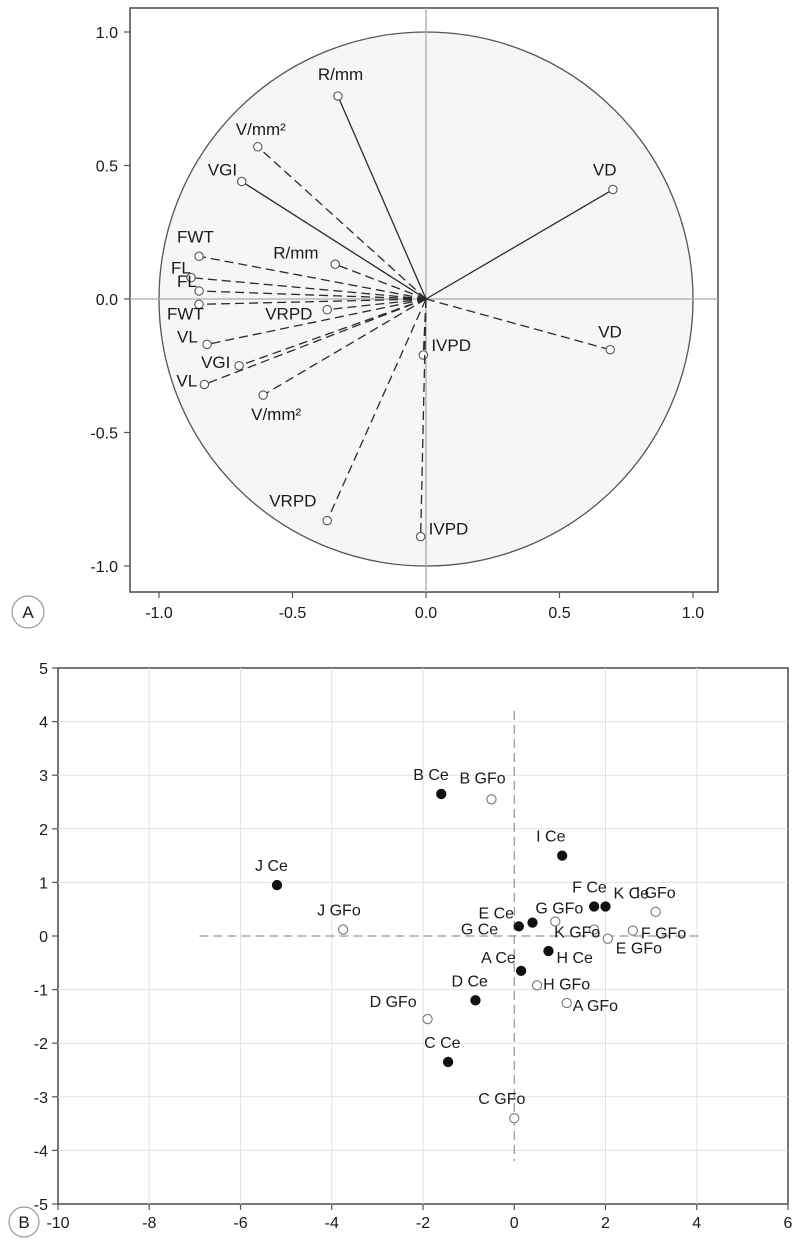 The image size is (800, 1248). Describe the element at coordinates (43, 669) in the screenshot. I see `y-tick-label: 5` at that location.